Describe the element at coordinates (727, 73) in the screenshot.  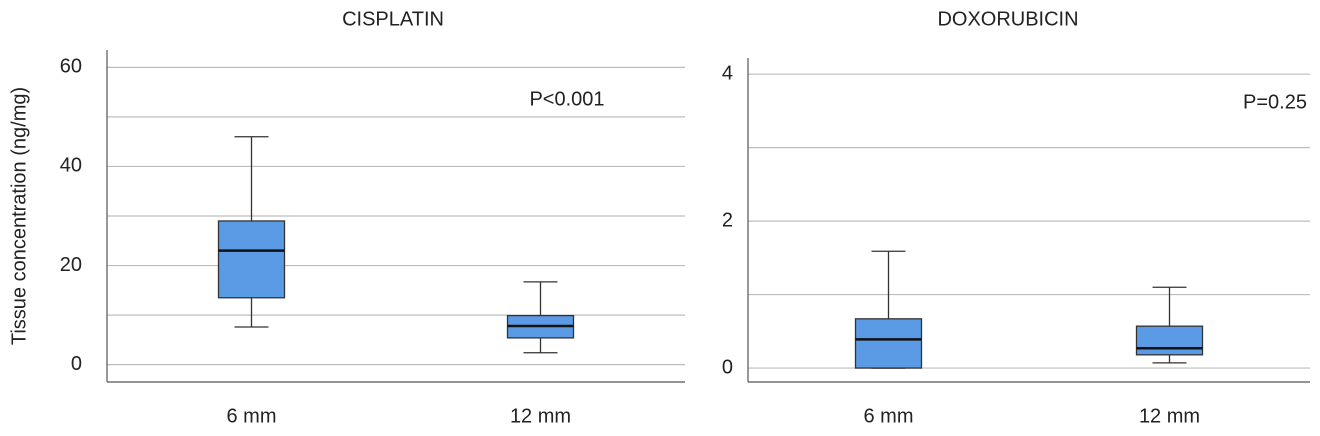
I see `y-tick-label: 4` at that location.